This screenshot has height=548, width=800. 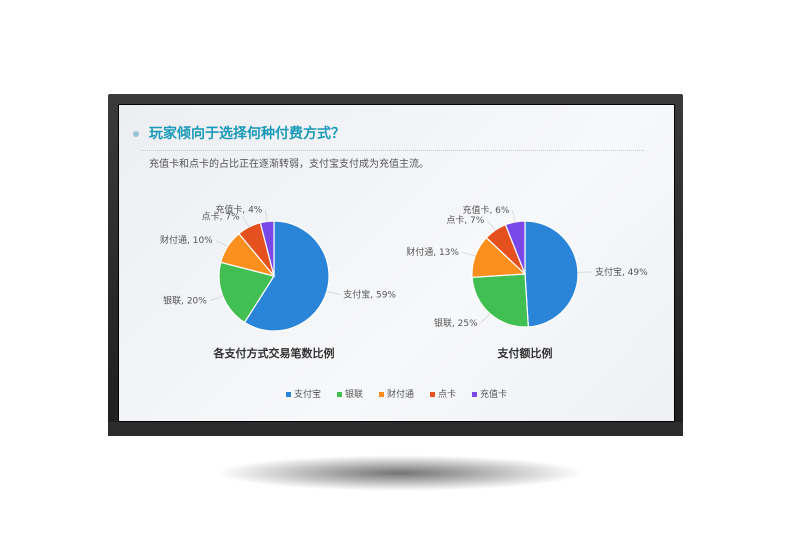 I want to click on data-label: 支付宝, 59%, so click(x=369, y=295).